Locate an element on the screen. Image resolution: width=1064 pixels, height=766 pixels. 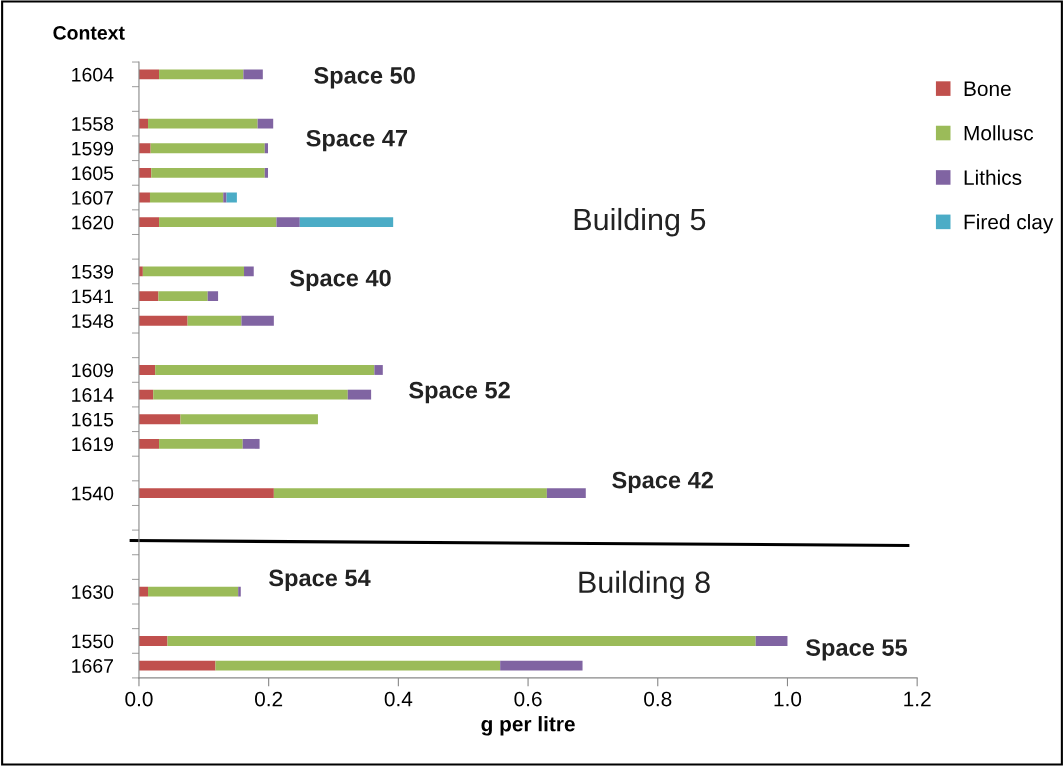
y-tick-label: 1614 is located at coordinates (93, 395).